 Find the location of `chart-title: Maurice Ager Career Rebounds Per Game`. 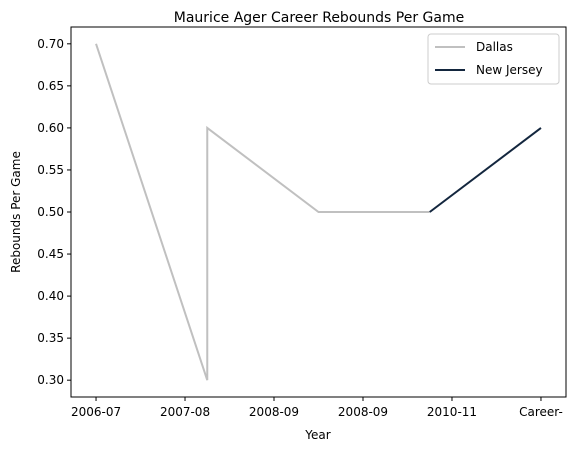

chart-title: Maurice Ager Career Rebounds Per Game is located at coordinates (319, 18).